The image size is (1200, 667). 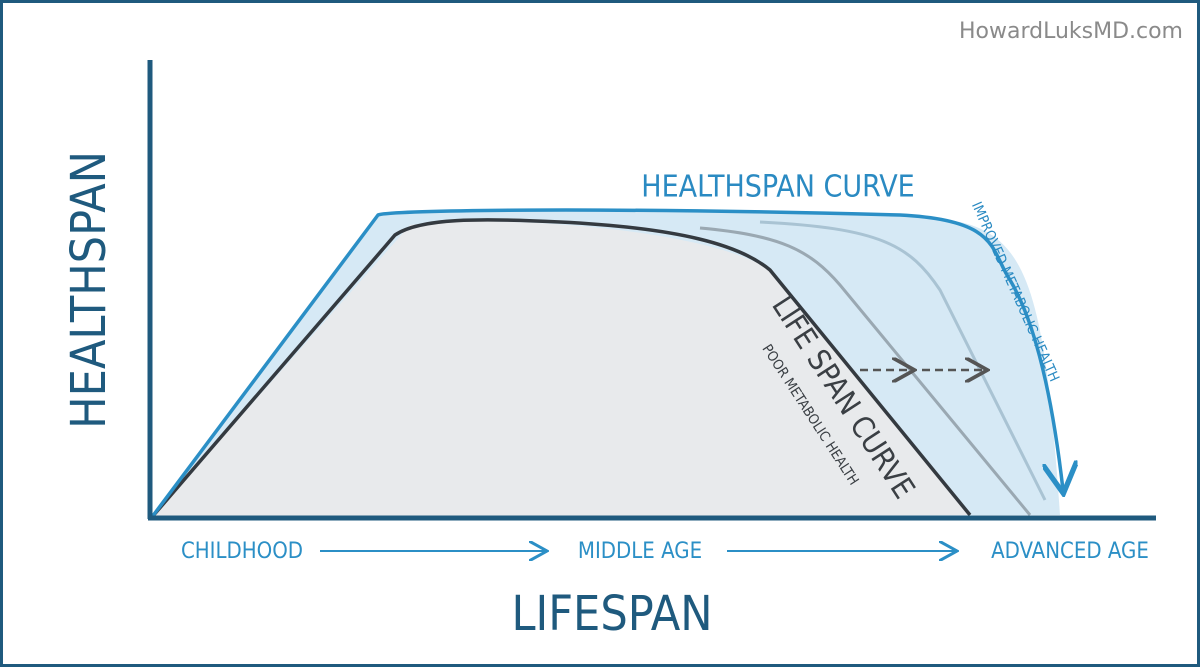 What do you see at coordinates (89, 290) in the screenshot?
I see `y-axis-label: HEALTHSPAN` at bounding box center [89, 290].